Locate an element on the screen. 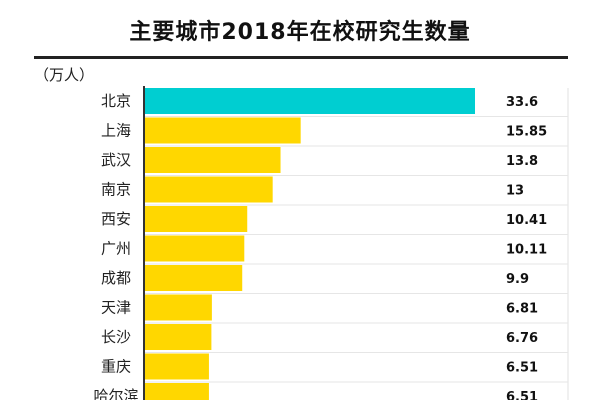  category-label: 长沙 is located at coordinates (116, 337).